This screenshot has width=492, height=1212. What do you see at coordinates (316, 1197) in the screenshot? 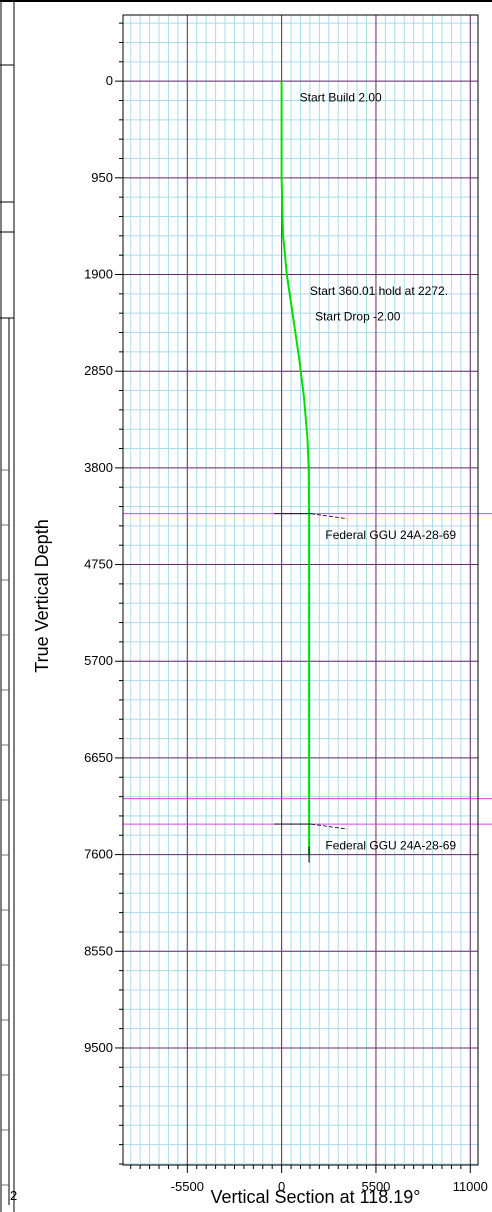
I see `x-axis-label: Vertical Section at 118.19°` at bounding box center [316, 1197].